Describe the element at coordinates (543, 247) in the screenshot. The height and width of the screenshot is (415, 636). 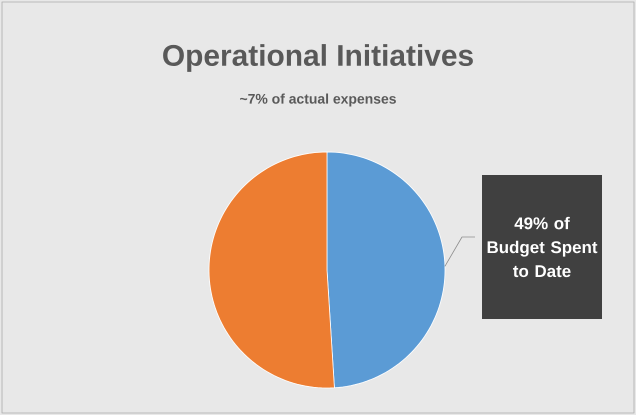
I see `data-label: 49% of Budget Spent to Date` at that location.